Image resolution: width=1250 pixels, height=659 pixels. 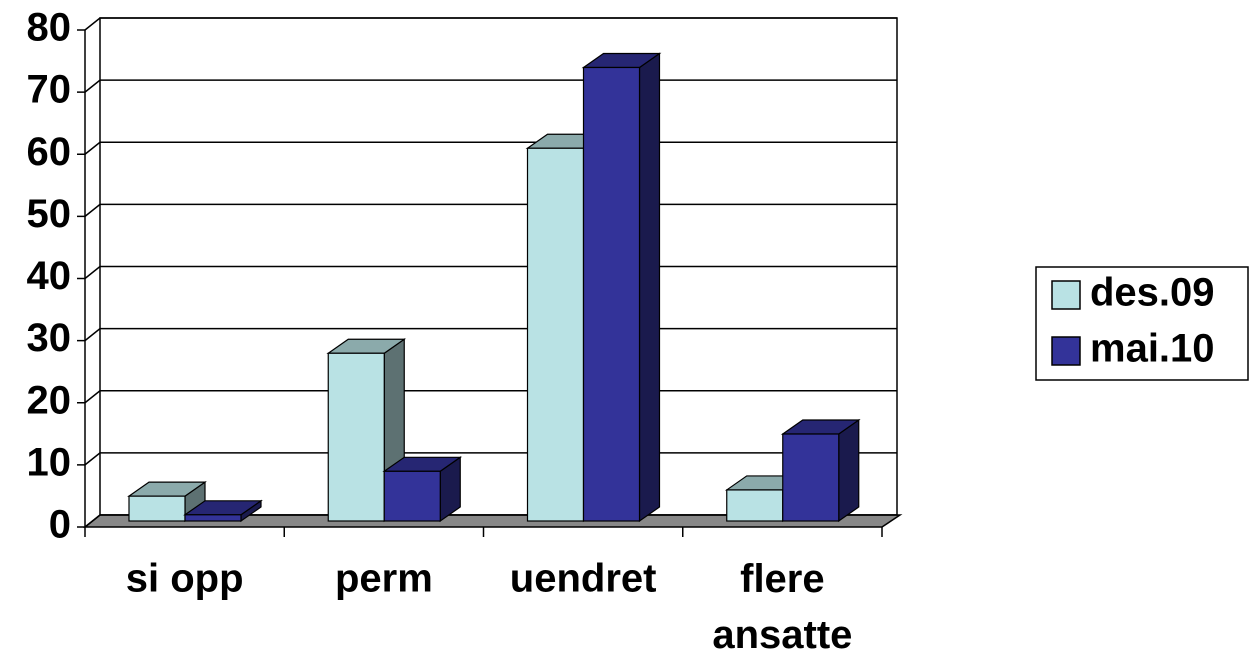 What do you see at coordinates (1152, 349) in the screenshot?
I see `legend-label: mai.10` at bounding box center [1152, 349].